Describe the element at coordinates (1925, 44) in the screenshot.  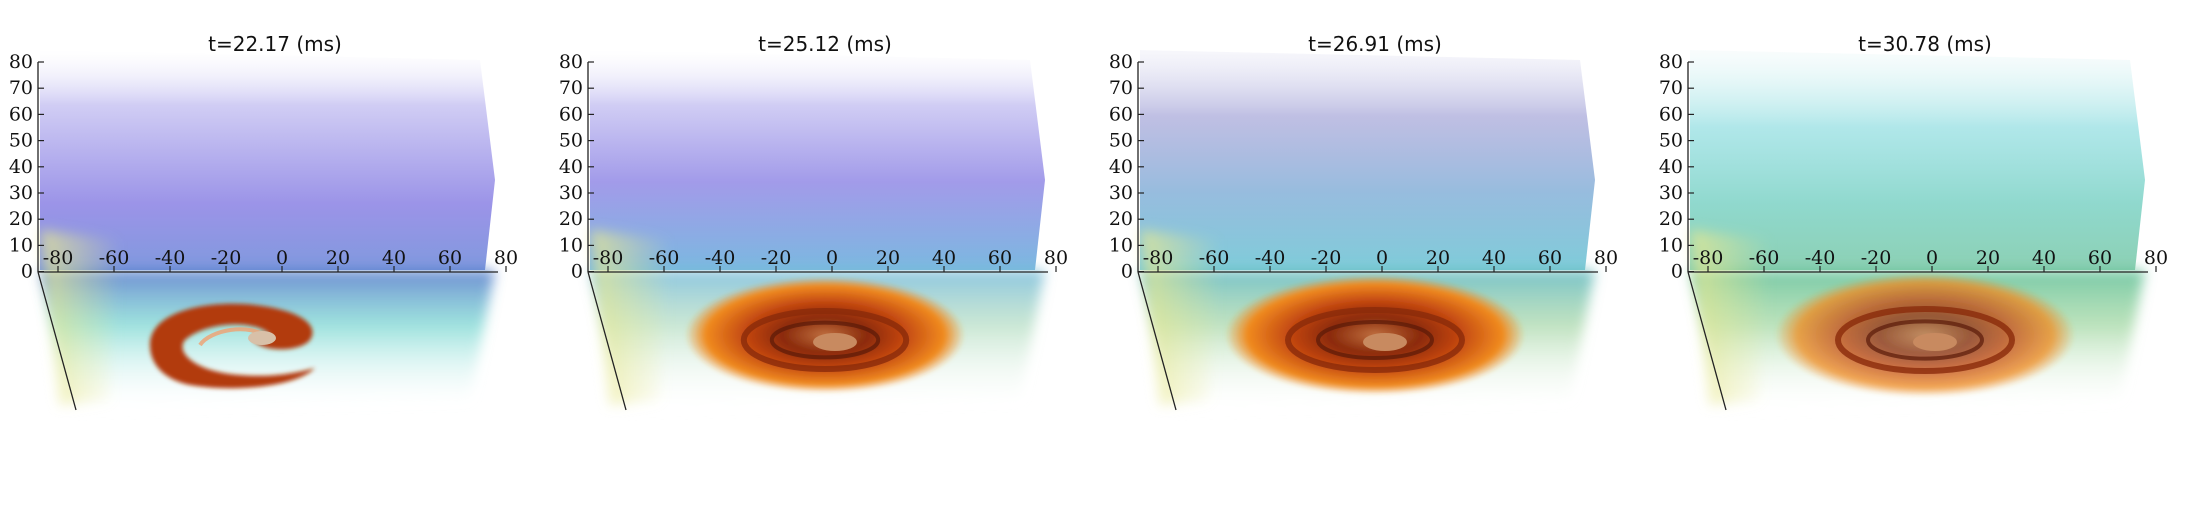
I see `panel-title: t=30.78 (ms)` at that location.